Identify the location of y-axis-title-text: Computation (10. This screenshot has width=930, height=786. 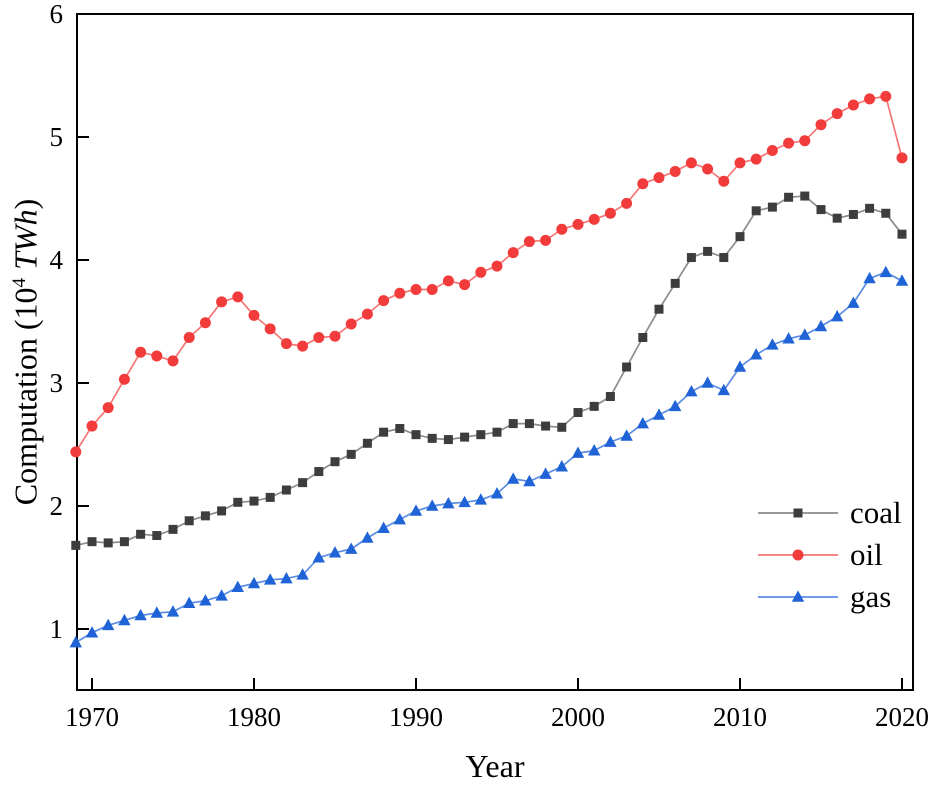
(25, 396).